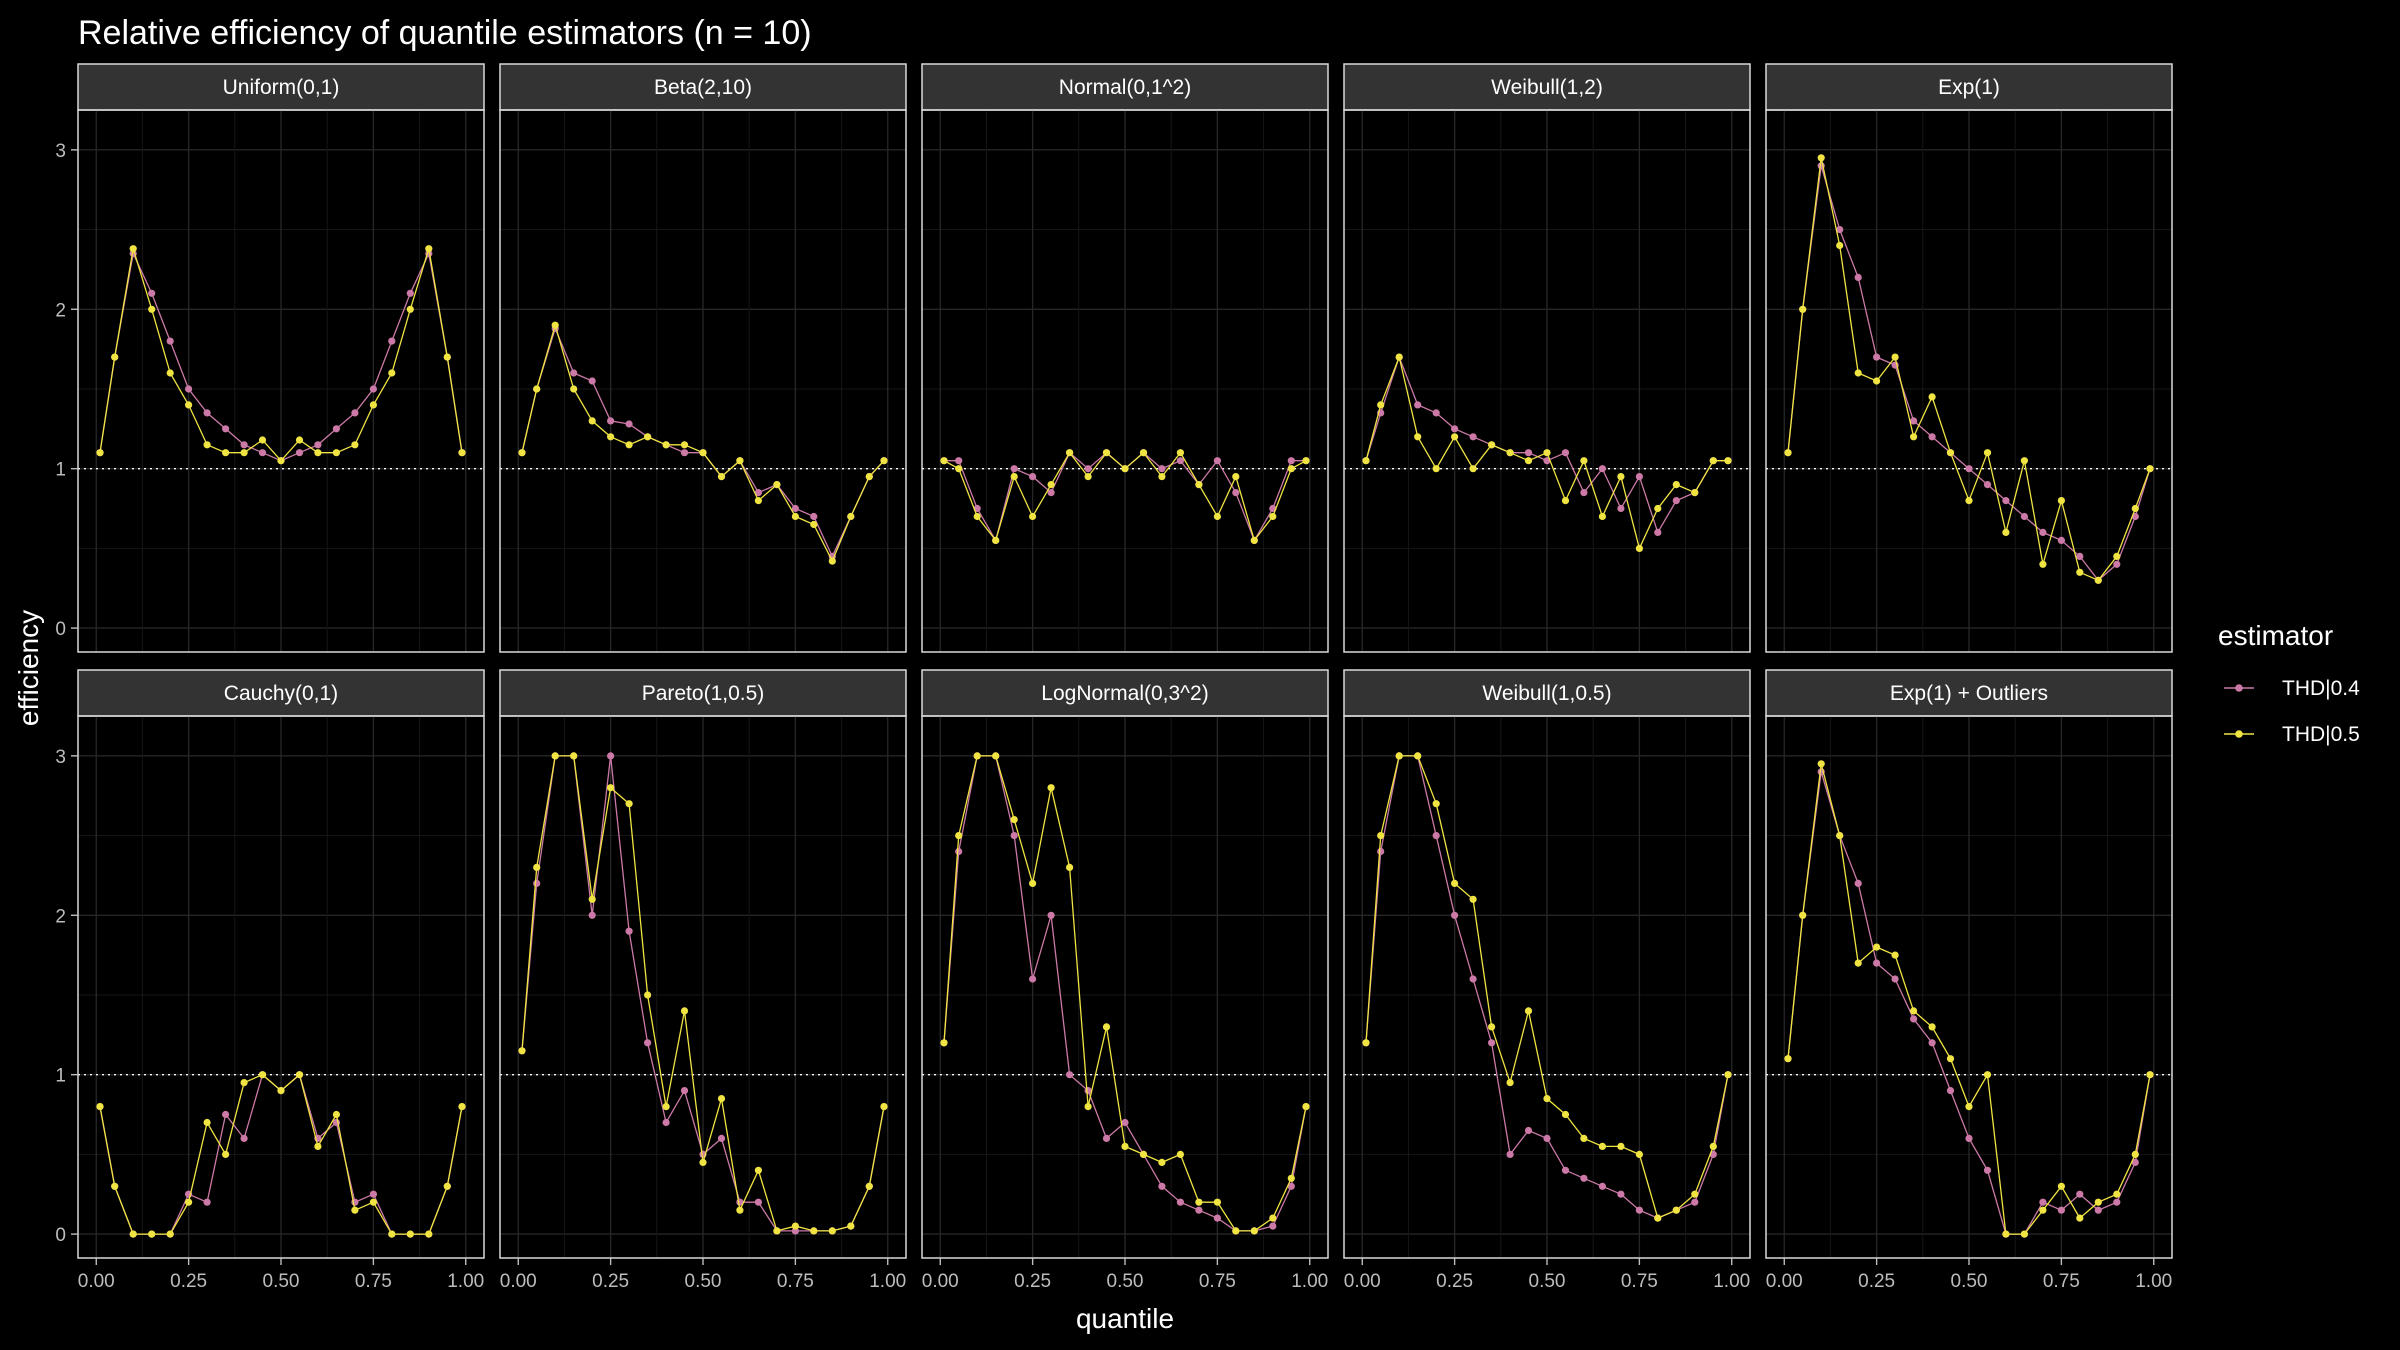 This screenshot has height=1350, width=2400. I want to click on x-tick-label: 0.00, so click(518, 1281).